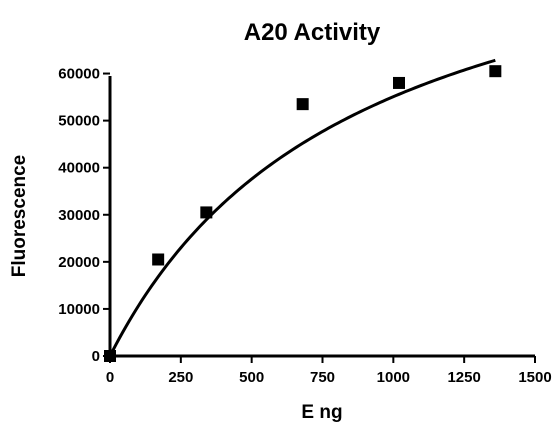  Describe the element at coordinates (79, 262) in the screenshot. I see `y-tick-label: 20000` at that location.